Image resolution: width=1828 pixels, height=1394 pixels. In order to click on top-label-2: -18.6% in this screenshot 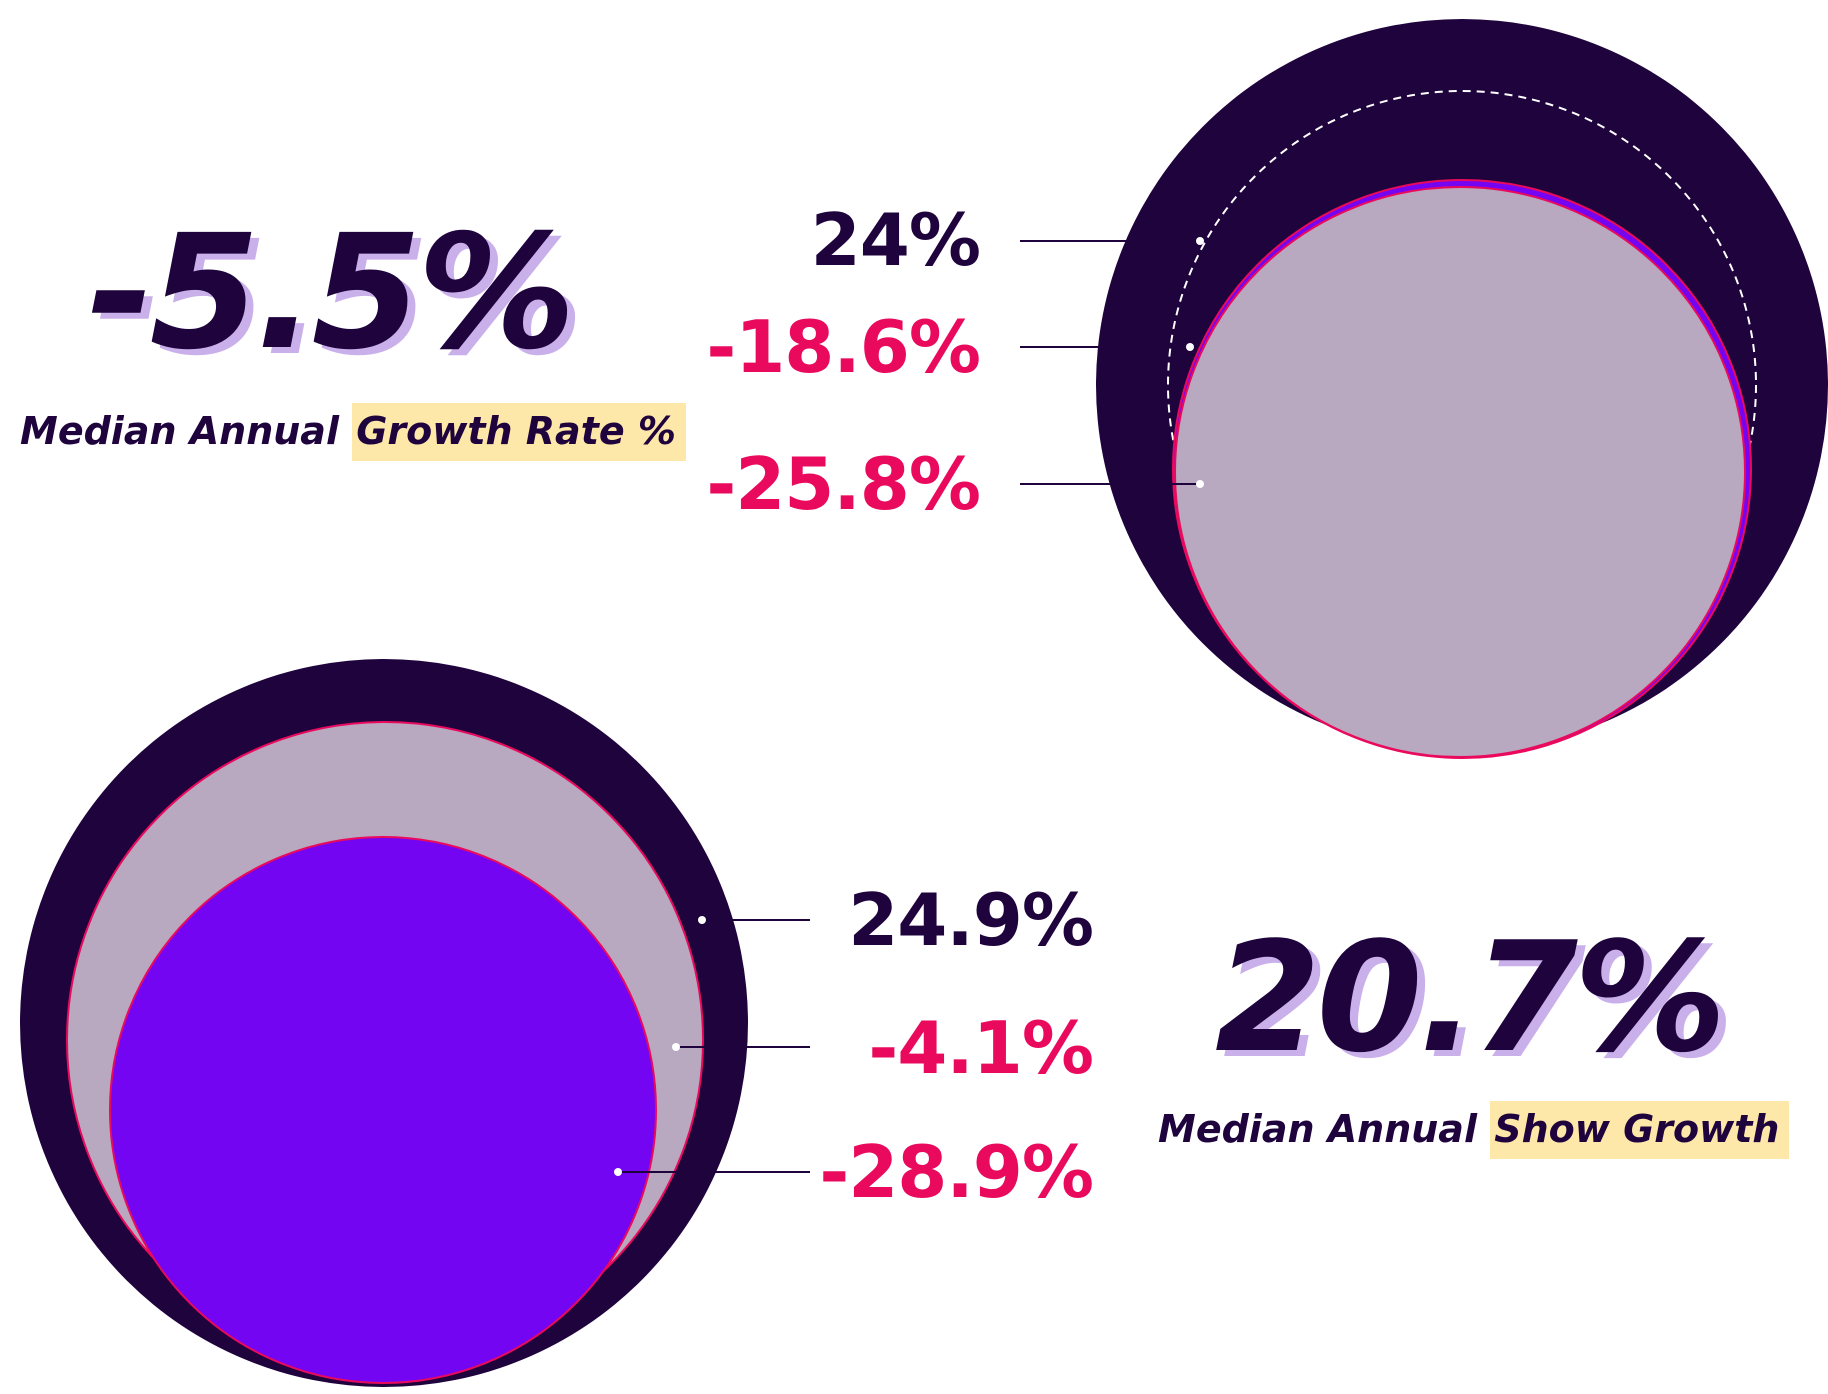, I will do `click(843, 347)`.